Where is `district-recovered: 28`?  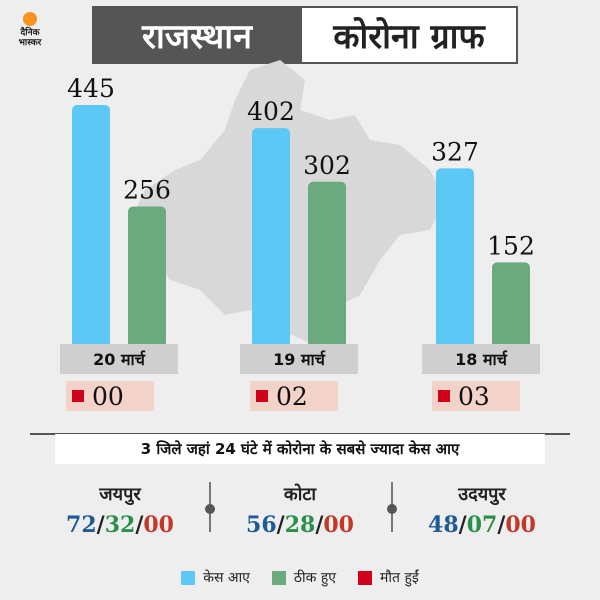
district-recovered: 28 is located at coordinates (300, 525).